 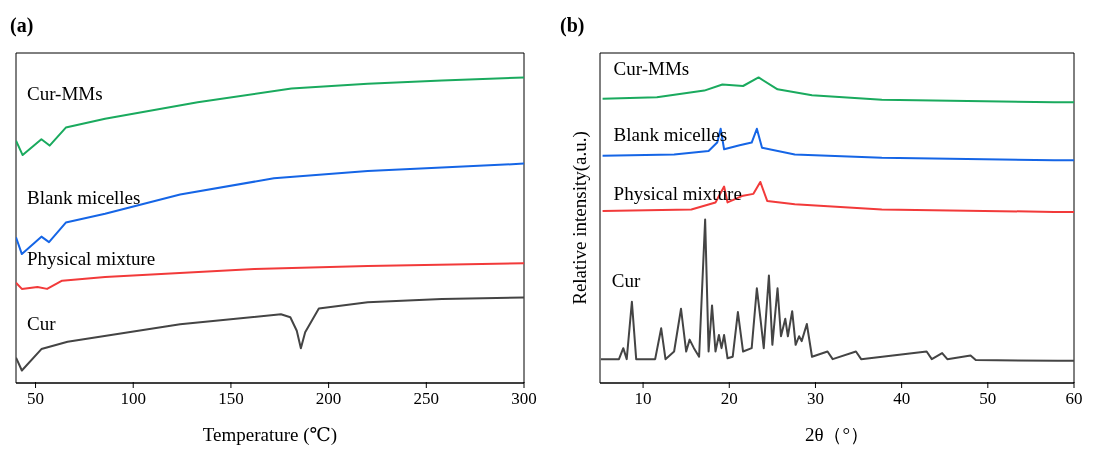 I want to click on x-tick-label: 20, so click(x=729, y=398).